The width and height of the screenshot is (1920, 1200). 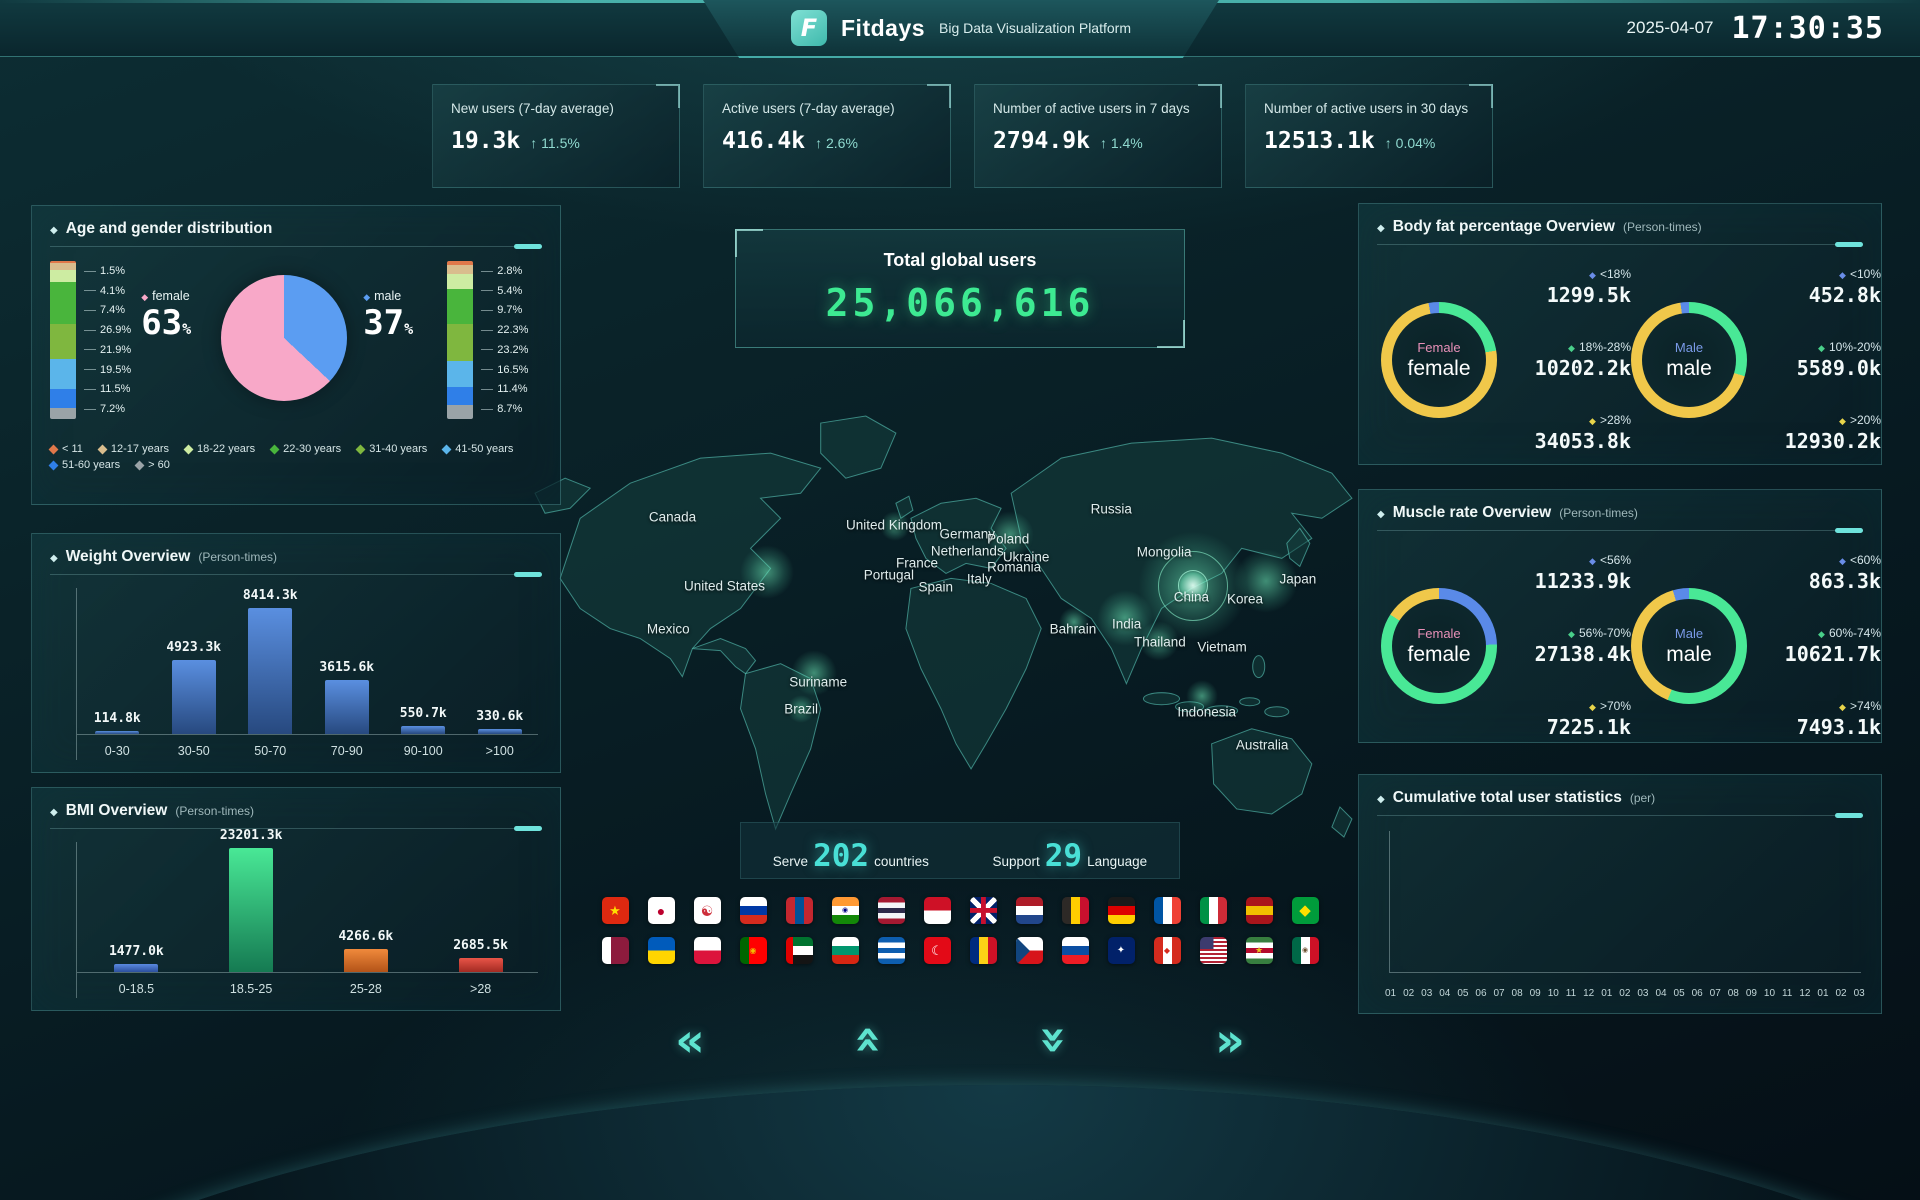 What do you see at coordinates (382, 296) in the screenshot?
I see `male-label: ◆ male` at bounding box center [382, 296].